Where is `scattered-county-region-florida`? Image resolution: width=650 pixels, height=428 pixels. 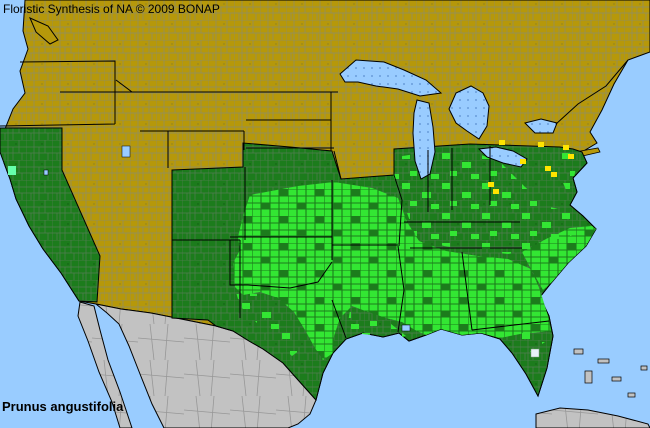 scattered-county-region-florida is located at coordinates (531, 339).